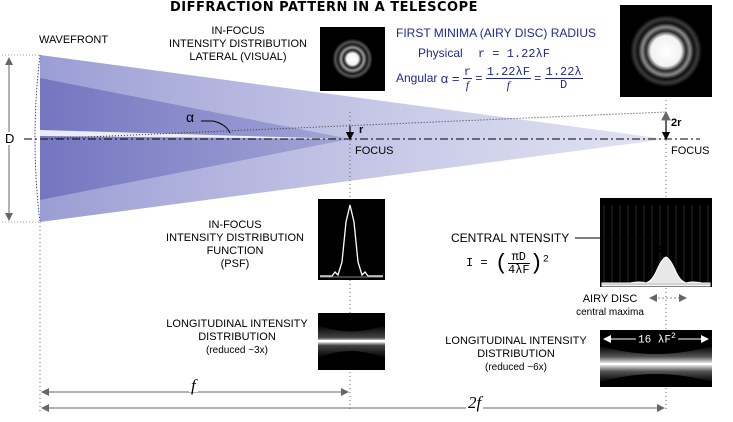 The height and width of the screenshot is (422, 733). Describe the element at coordinates (74, 40) in the screenshot. I see `wavefront-label: WAVEFRONT` at that location.